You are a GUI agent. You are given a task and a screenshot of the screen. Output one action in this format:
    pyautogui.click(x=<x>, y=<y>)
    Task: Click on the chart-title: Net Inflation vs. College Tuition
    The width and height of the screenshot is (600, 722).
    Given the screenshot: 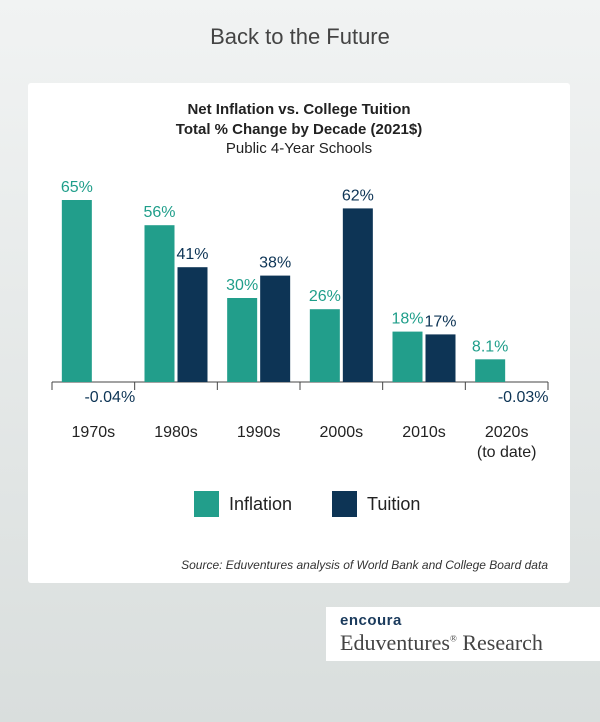 What is the action you would take?
    pyautogui.click(x=299, y=109)
    